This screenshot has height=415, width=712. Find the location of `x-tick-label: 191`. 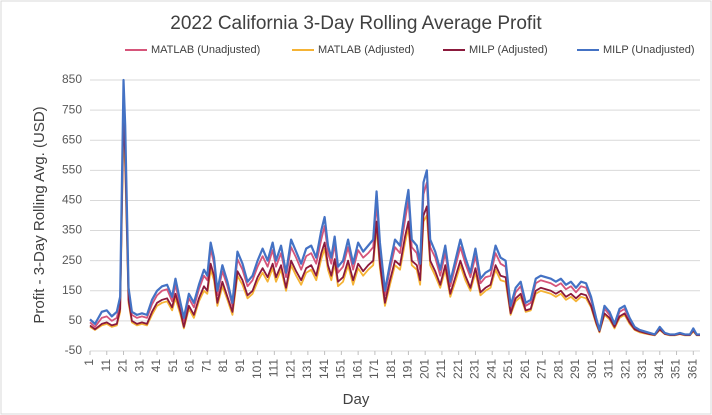

x-tick-label: 191 is located at coordinates (408, 369).